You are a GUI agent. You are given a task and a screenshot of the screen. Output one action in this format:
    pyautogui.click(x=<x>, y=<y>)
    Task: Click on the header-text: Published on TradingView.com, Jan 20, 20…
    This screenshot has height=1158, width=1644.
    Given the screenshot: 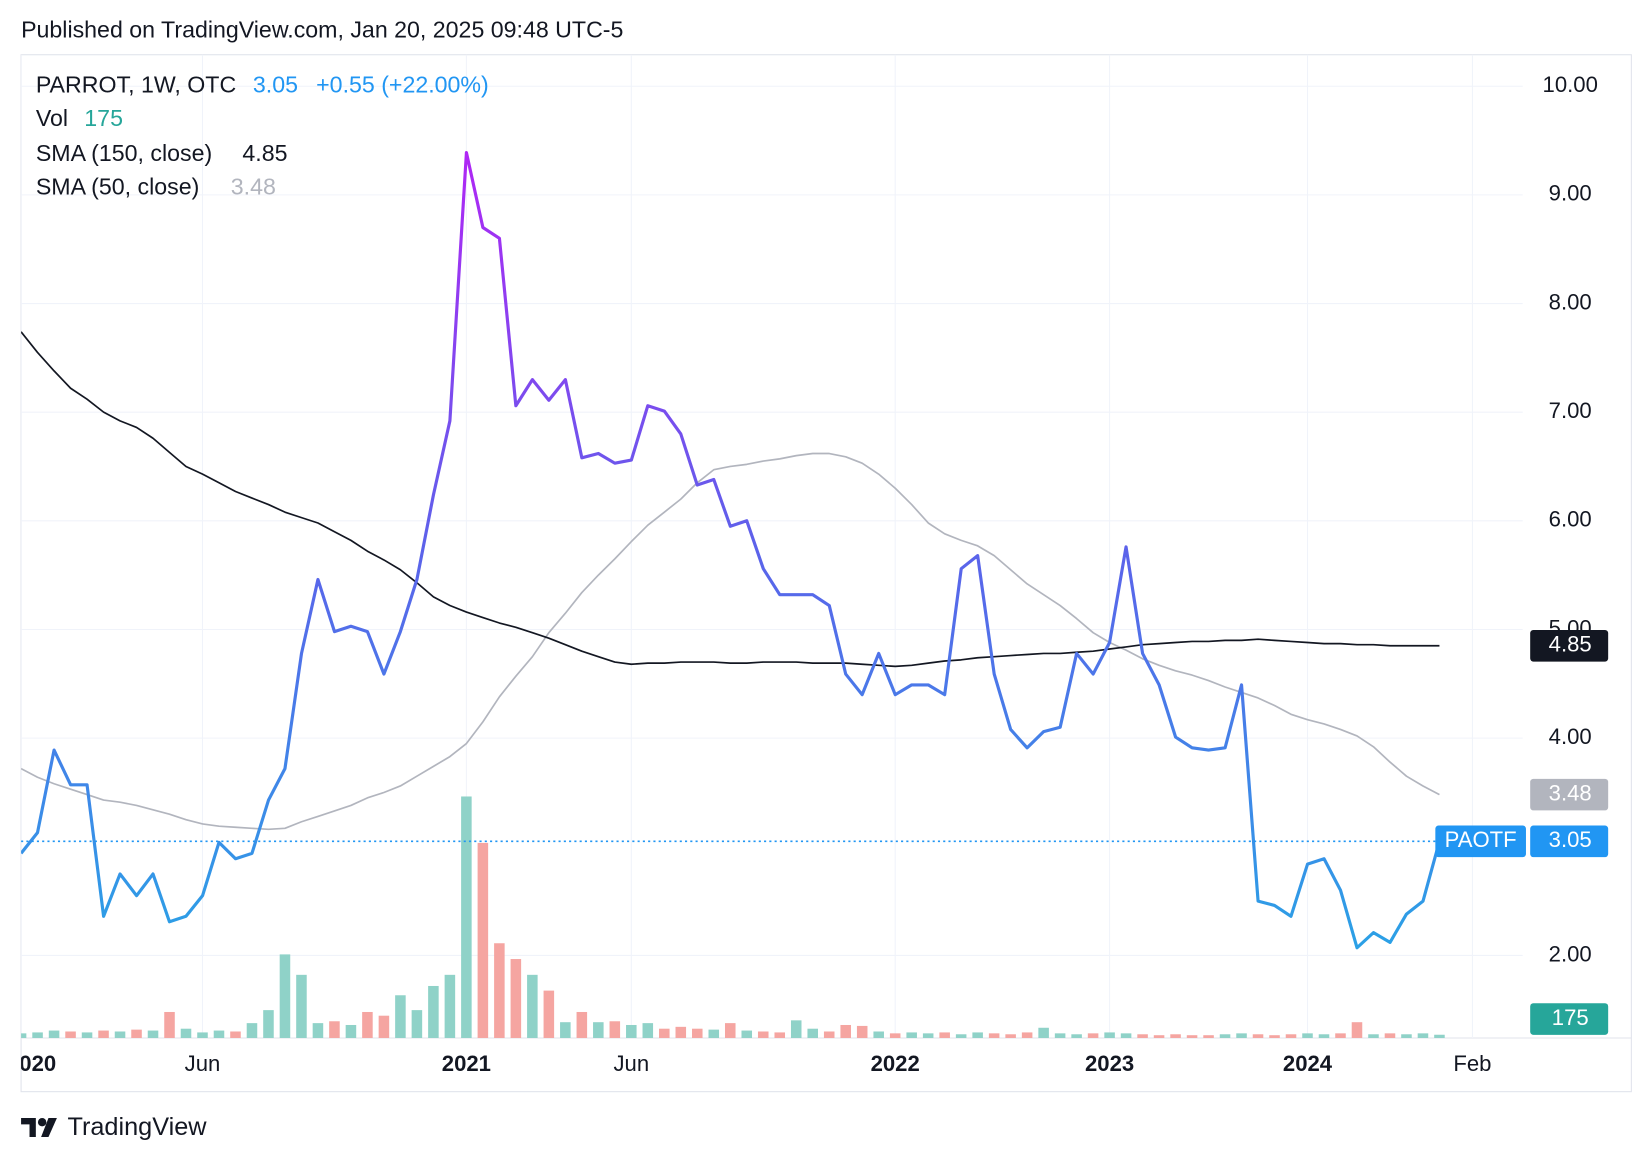 What is the action you would take?
    pyautogui.click(x=322, y=30)
    